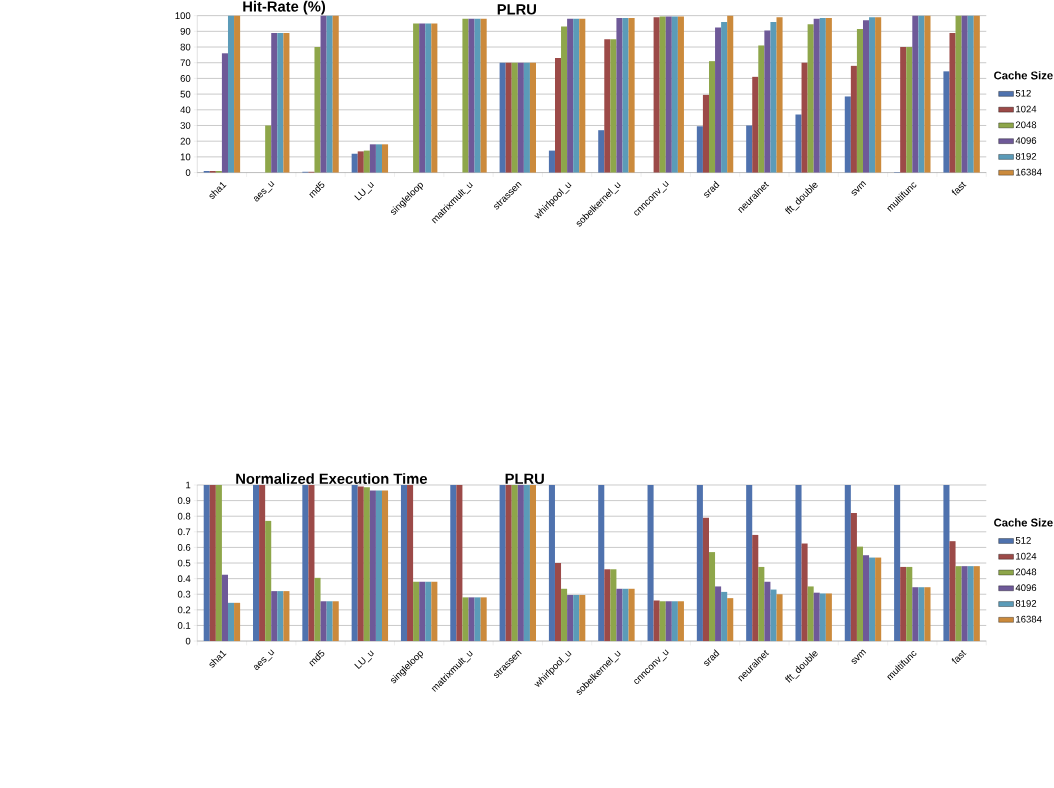 The image size is (1054, 788). Describe the element at coordinates (1026, 556) in the screenshot. I see `legend-label: 1024` at that location.